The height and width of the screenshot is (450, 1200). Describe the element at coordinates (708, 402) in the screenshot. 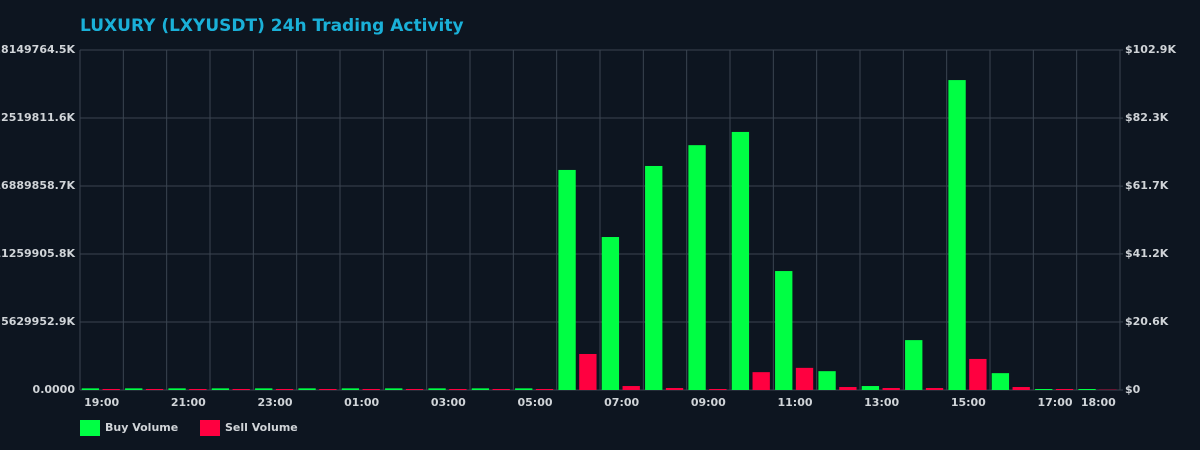

I see `x-tick-label: 09:00` at that location.